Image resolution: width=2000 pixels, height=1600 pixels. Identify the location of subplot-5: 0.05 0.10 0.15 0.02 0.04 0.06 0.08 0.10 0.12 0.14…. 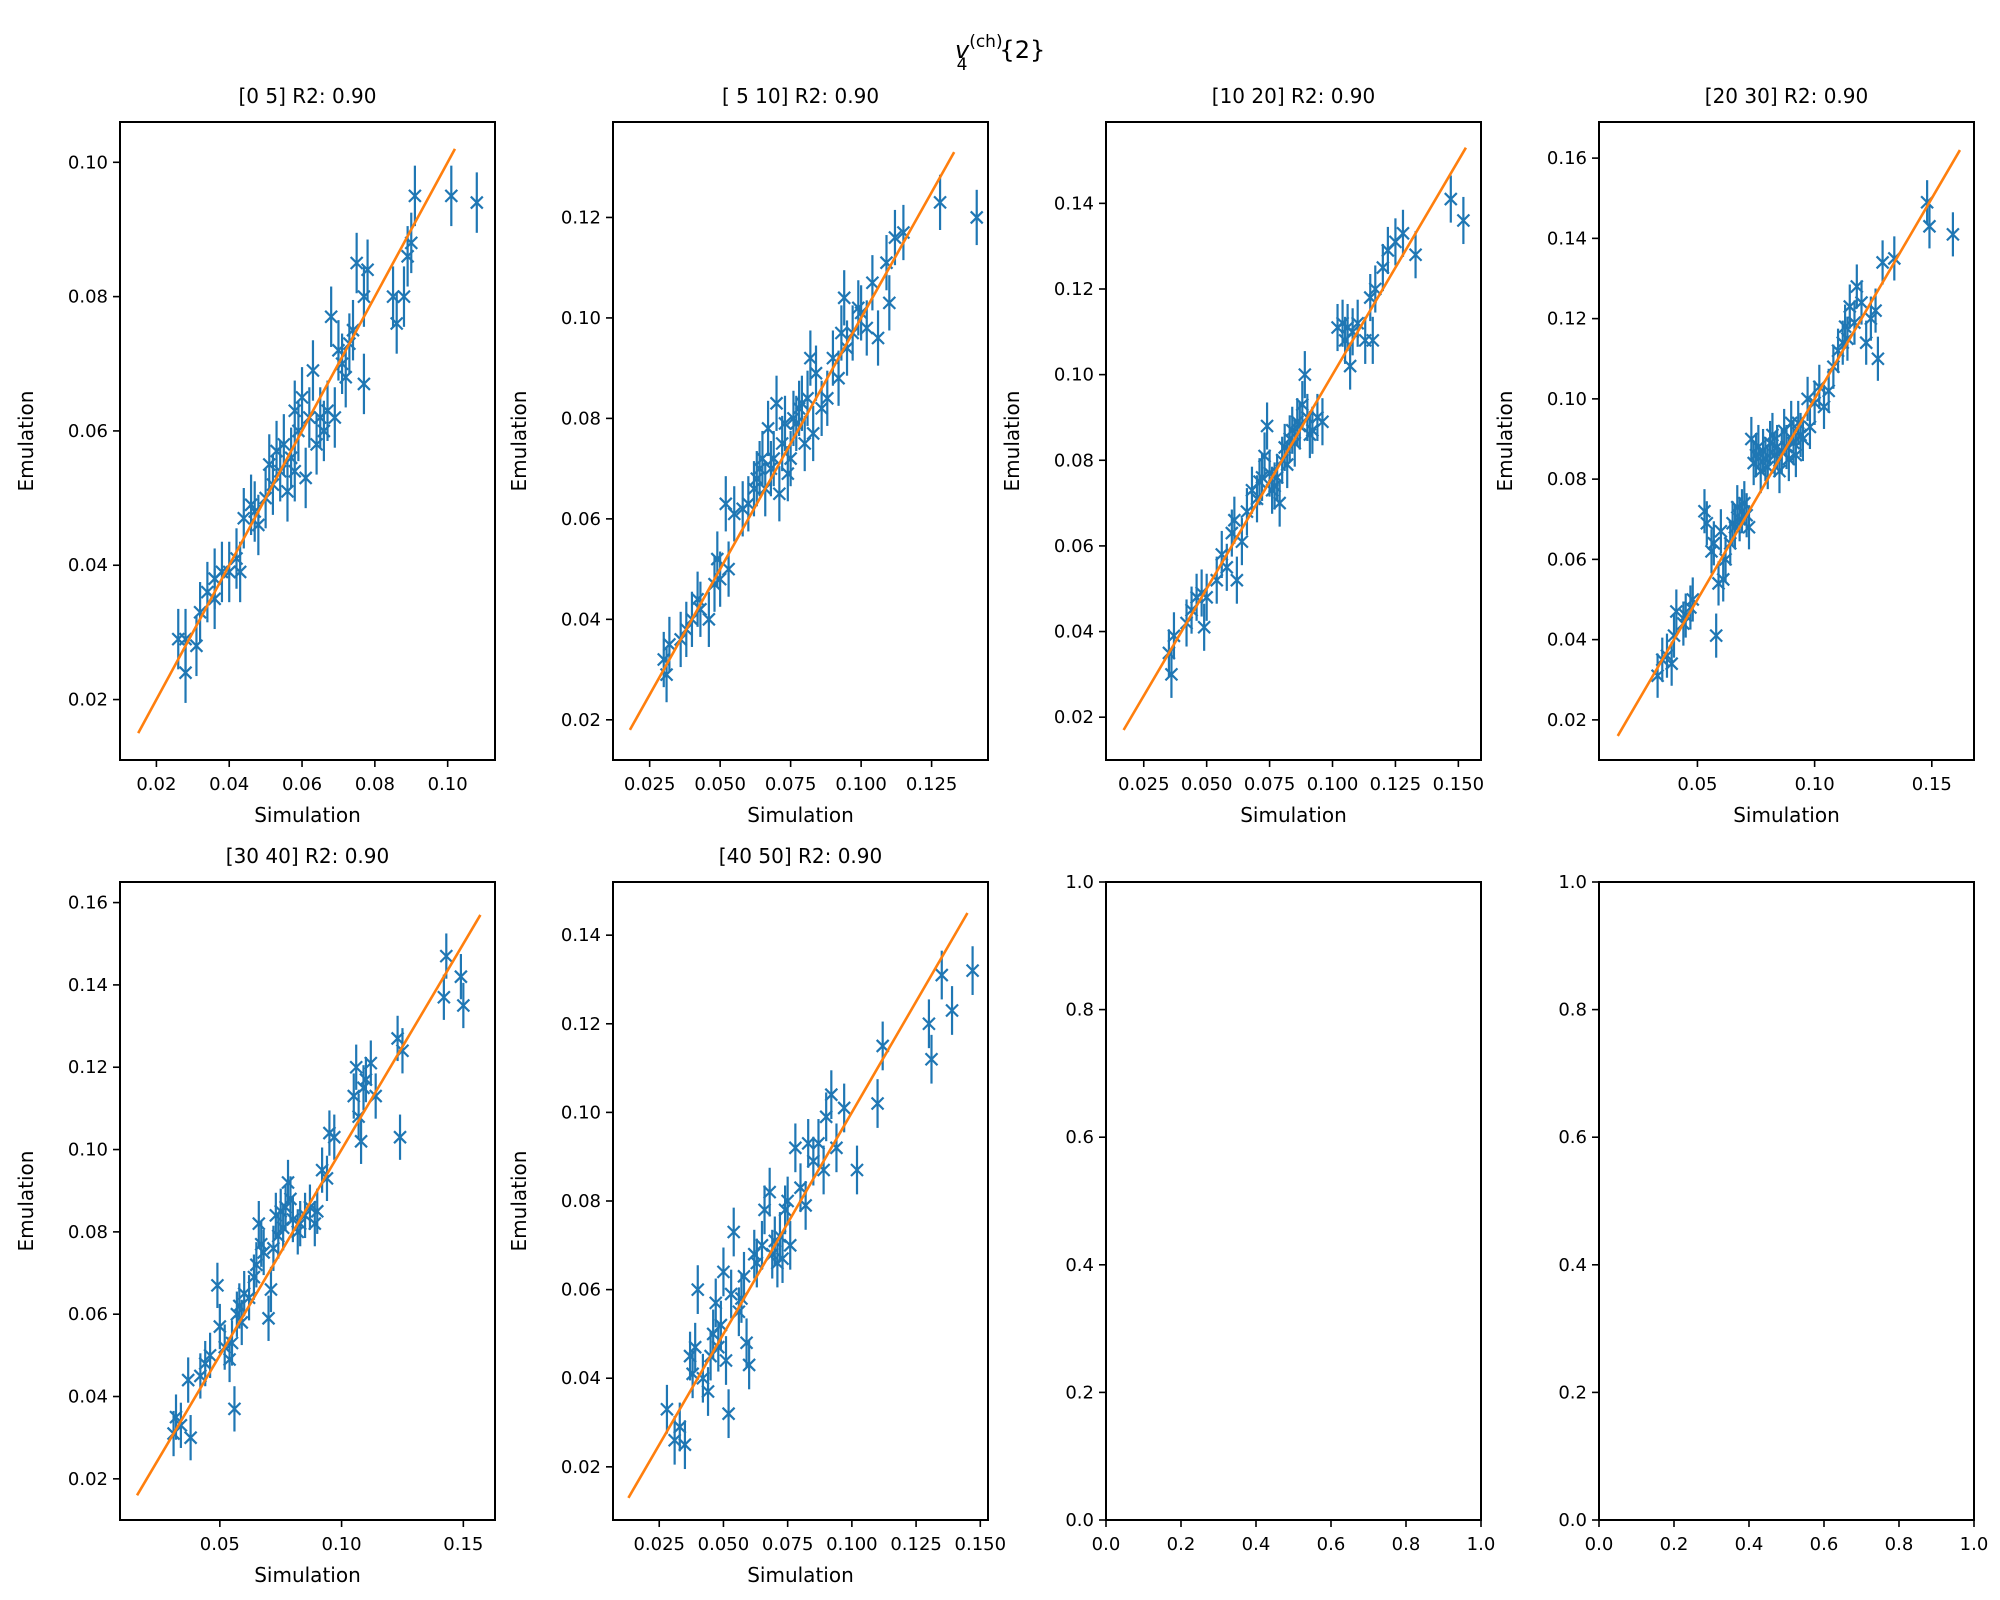
(255, 1215).